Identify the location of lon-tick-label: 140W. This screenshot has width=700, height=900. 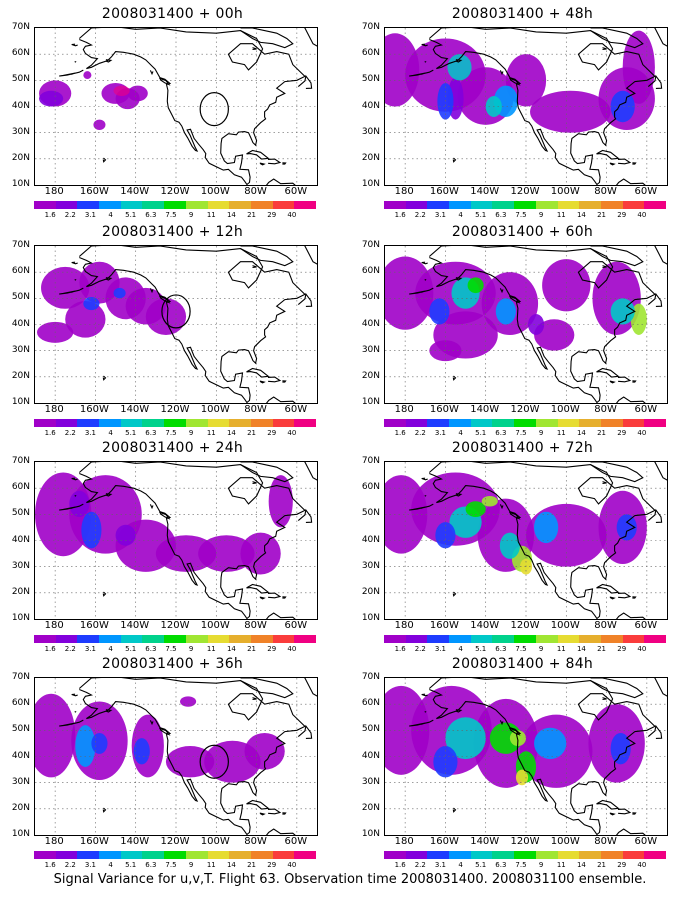
(135, 409).